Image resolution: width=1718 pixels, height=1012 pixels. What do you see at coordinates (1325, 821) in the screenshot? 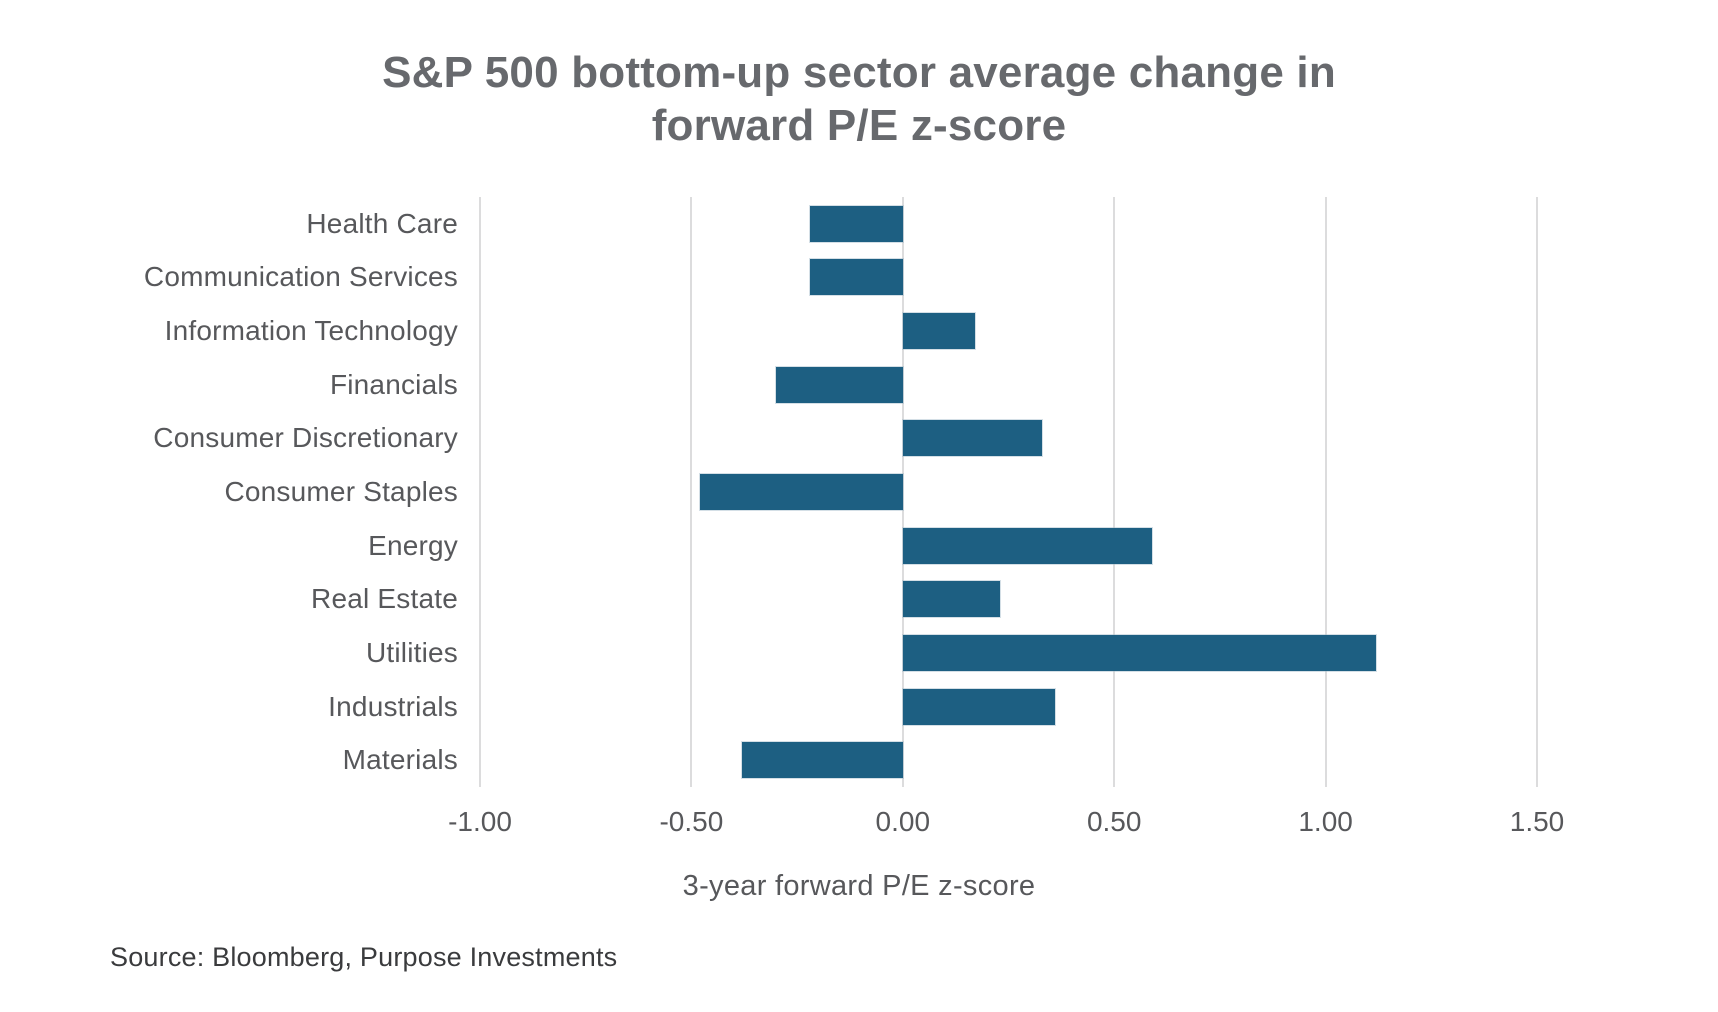
I see `x-tick-label: 1.00` at bounding box center [1325, 821].